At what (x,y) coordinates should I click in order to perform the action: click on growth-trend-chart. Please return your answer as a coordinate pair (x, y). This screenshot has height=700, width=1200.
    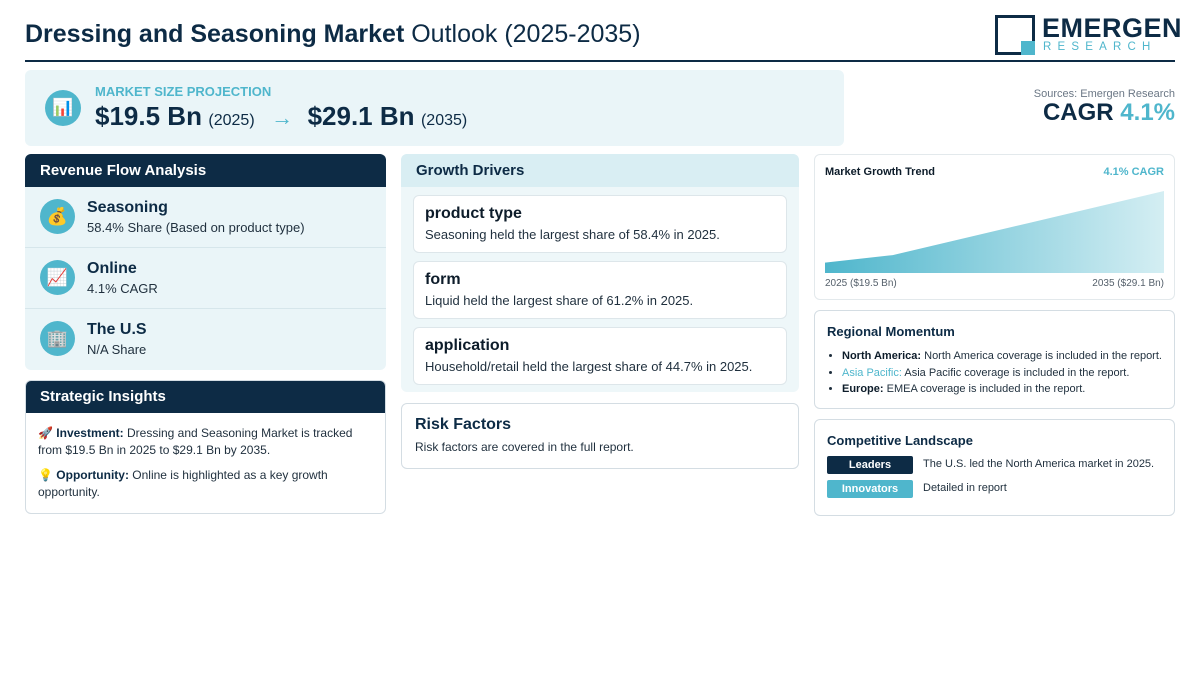
    Looking at the image, I should click on (994, 232).